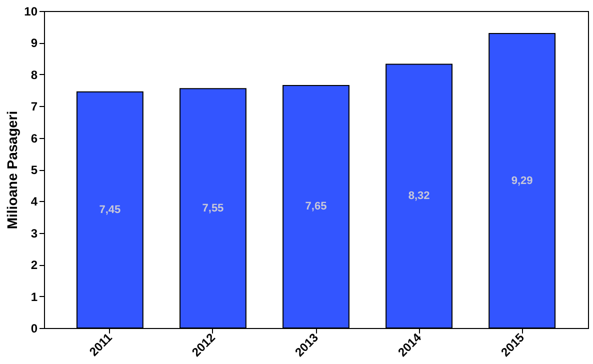  What do you see at coordinates (34, 233) in the screenshot?
I see `y-tick-label: 3` at bounding box center [34, 233].